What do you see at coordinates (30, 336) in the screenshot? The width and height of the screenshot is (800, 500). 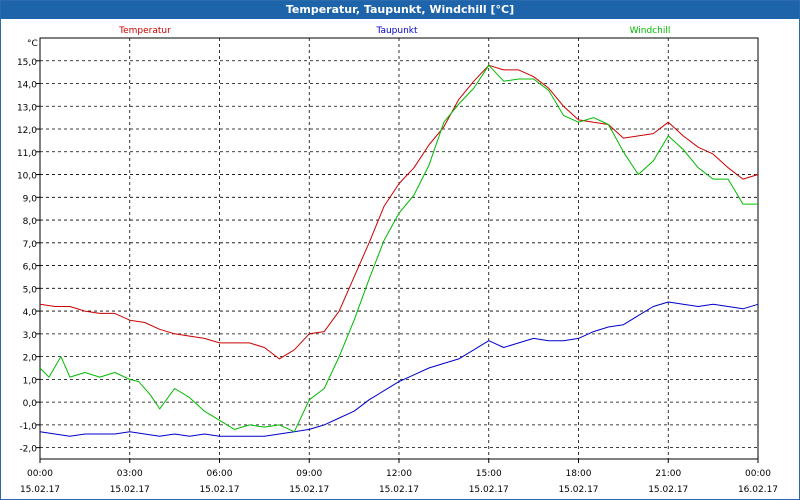 I see `y-tick-label: 3,0` at bounding box center [30, 336].